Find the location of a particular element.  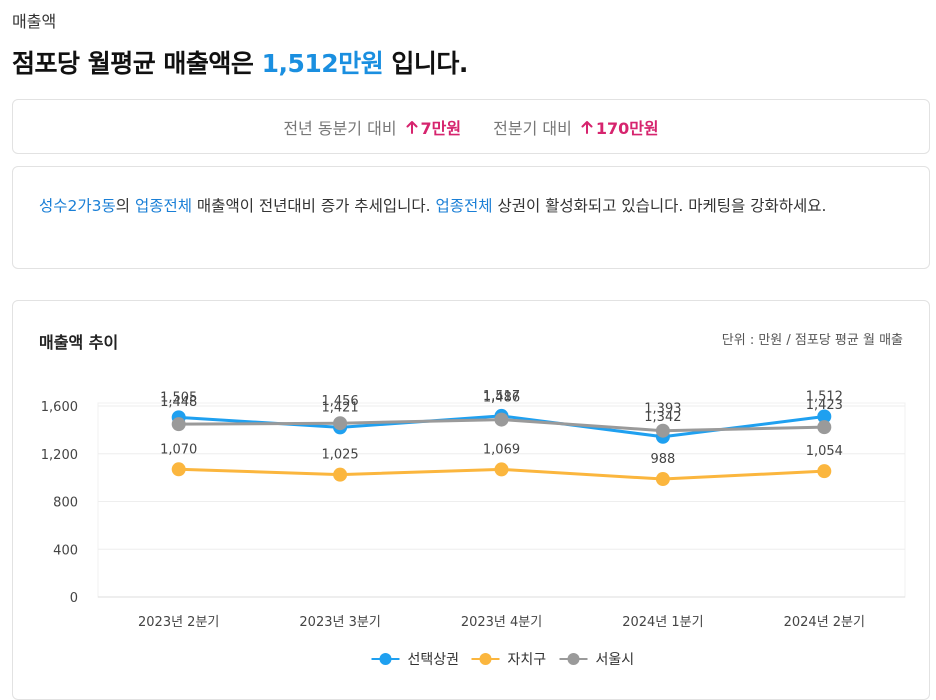

insight-industry: 업종전체 is located at coordinates (163, 206).